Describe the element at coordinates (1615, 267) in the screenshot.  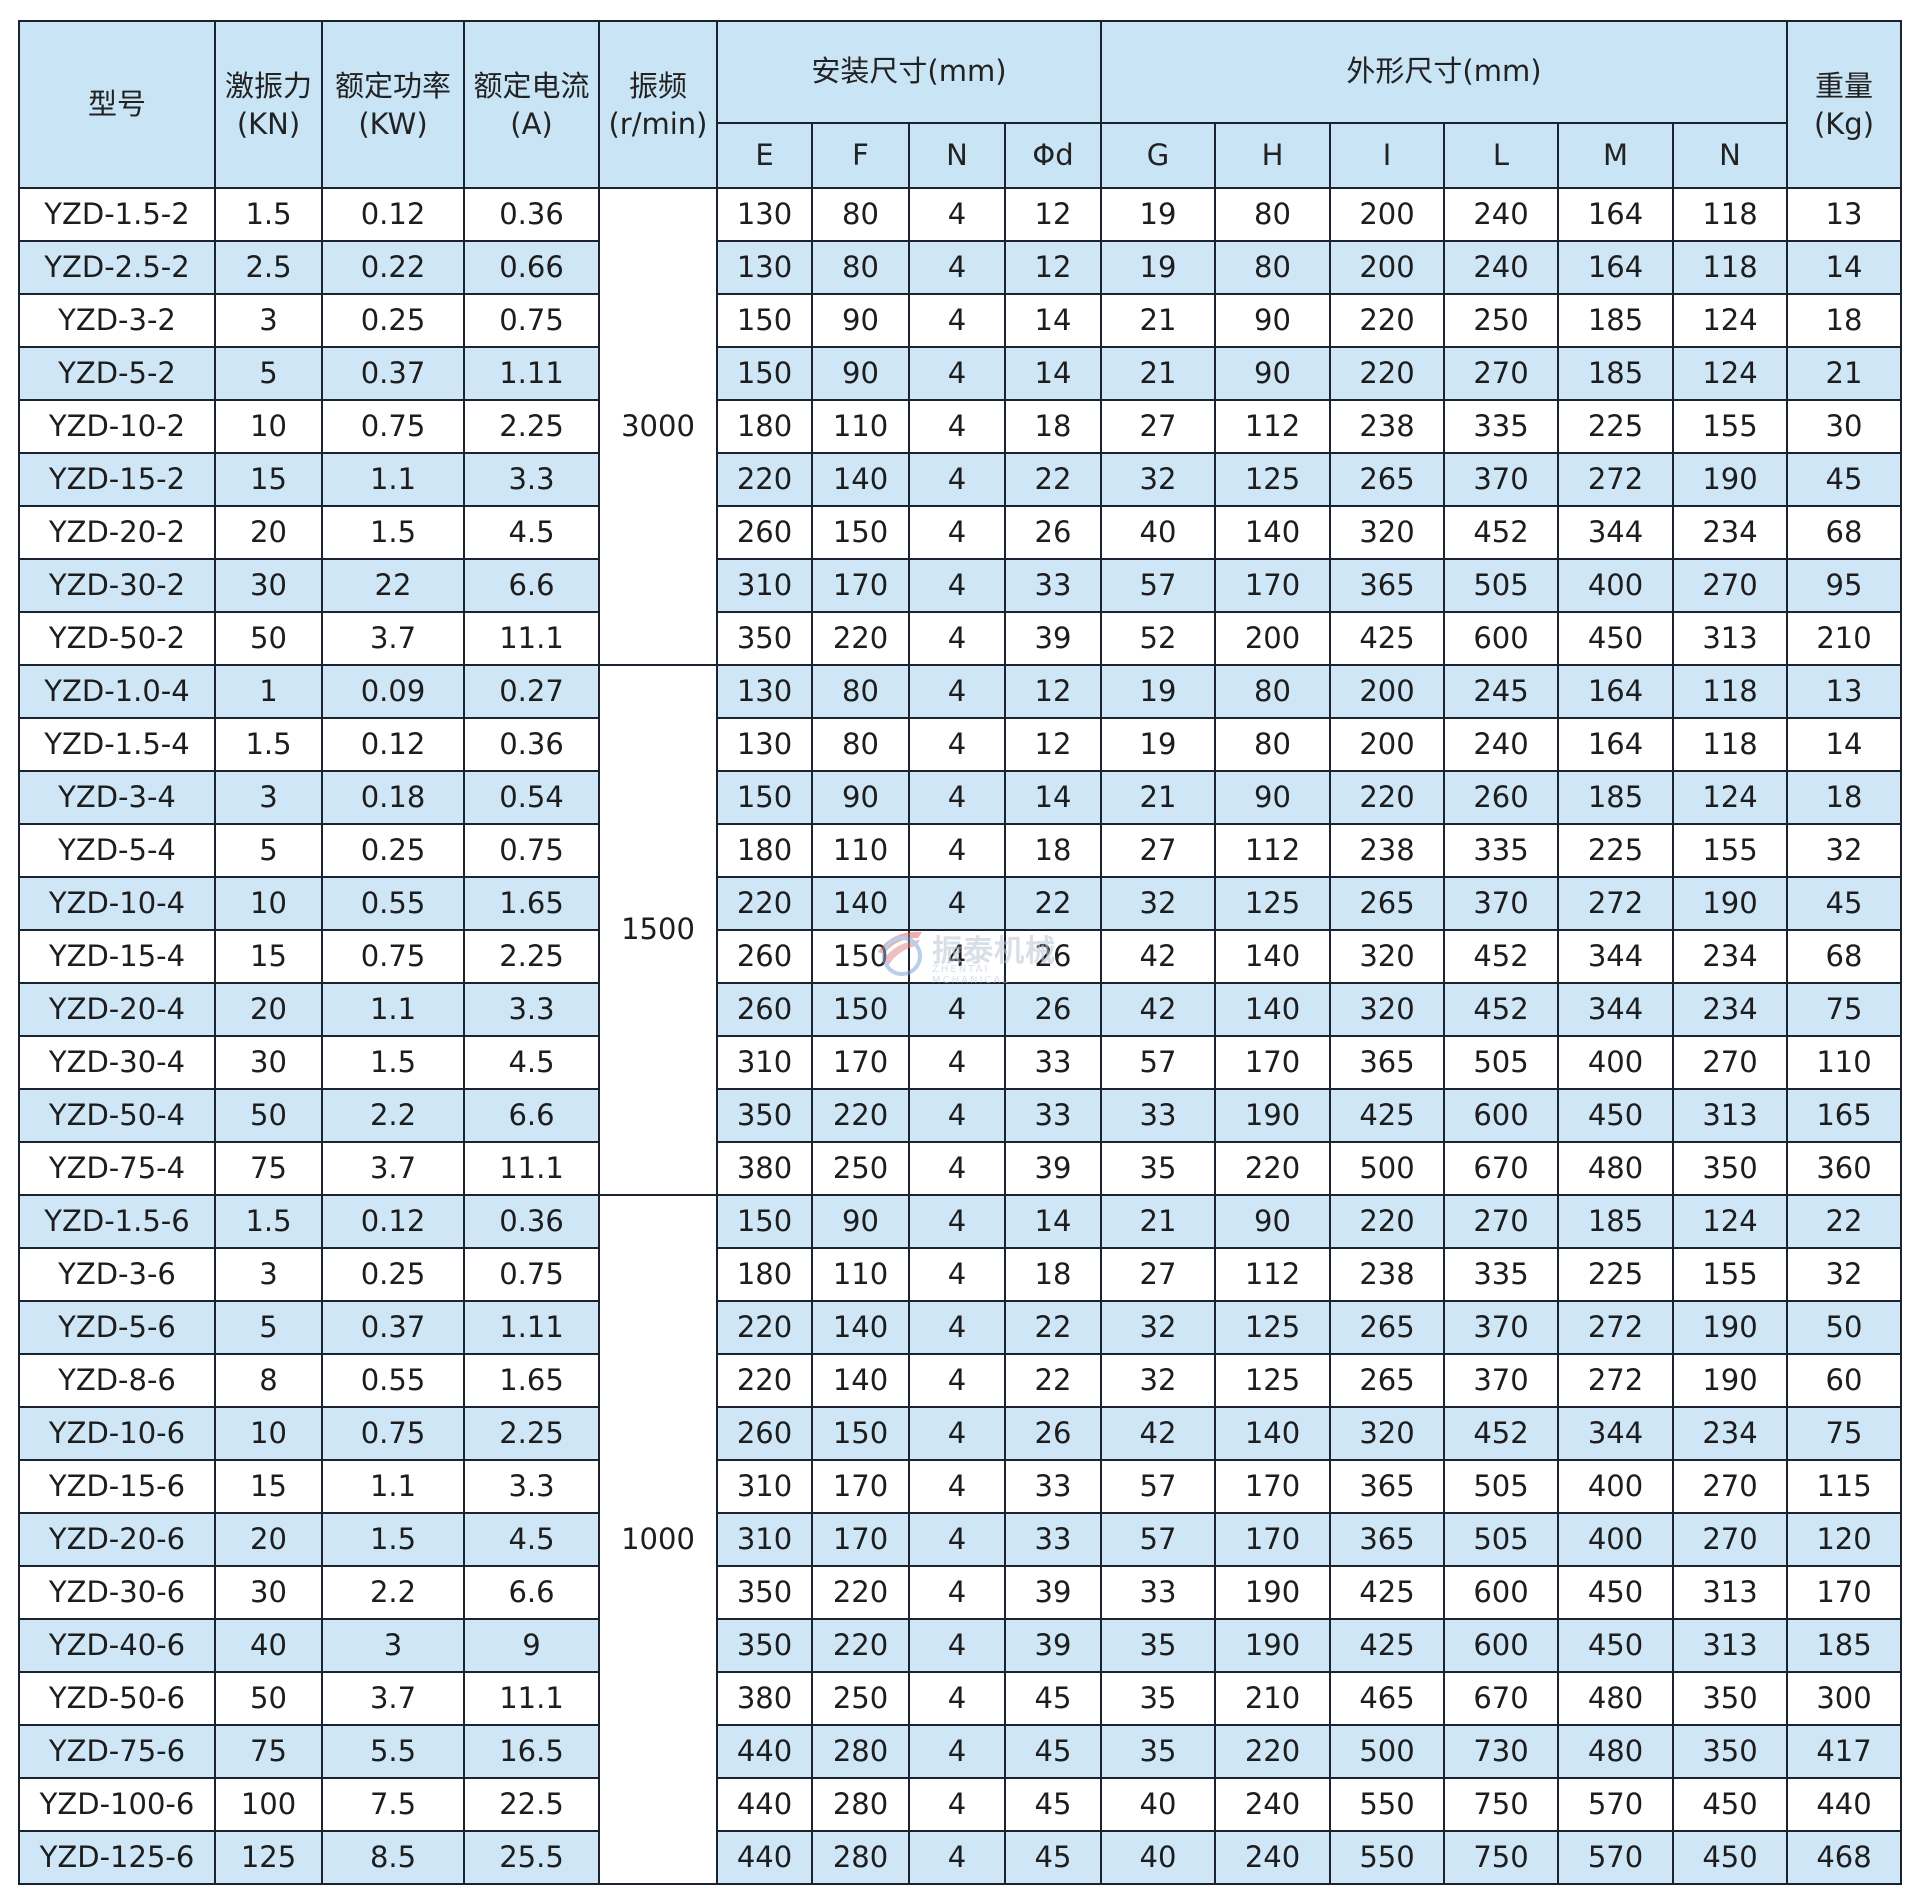
I see `cell-M: 164` at that location.